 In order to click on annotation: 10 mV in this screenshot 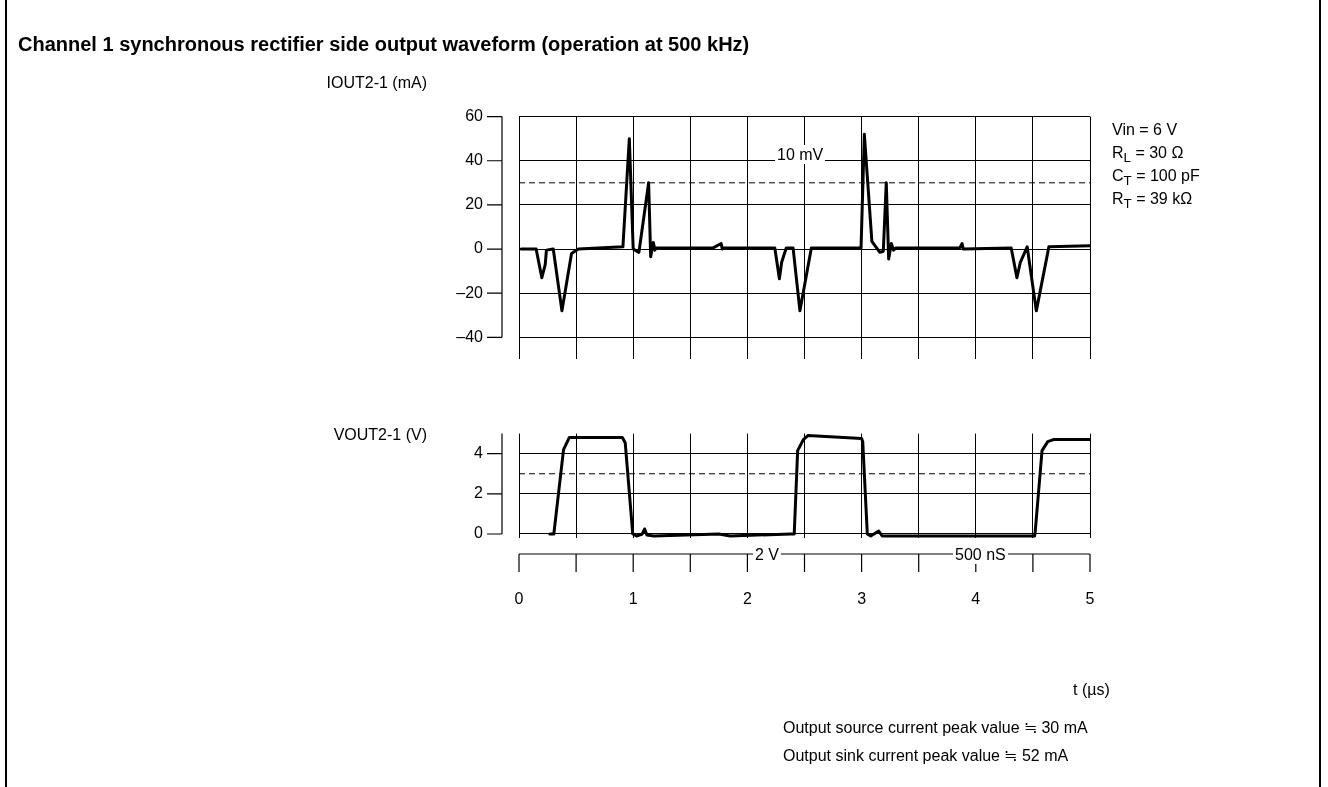, I will do `click(800, 155)`.